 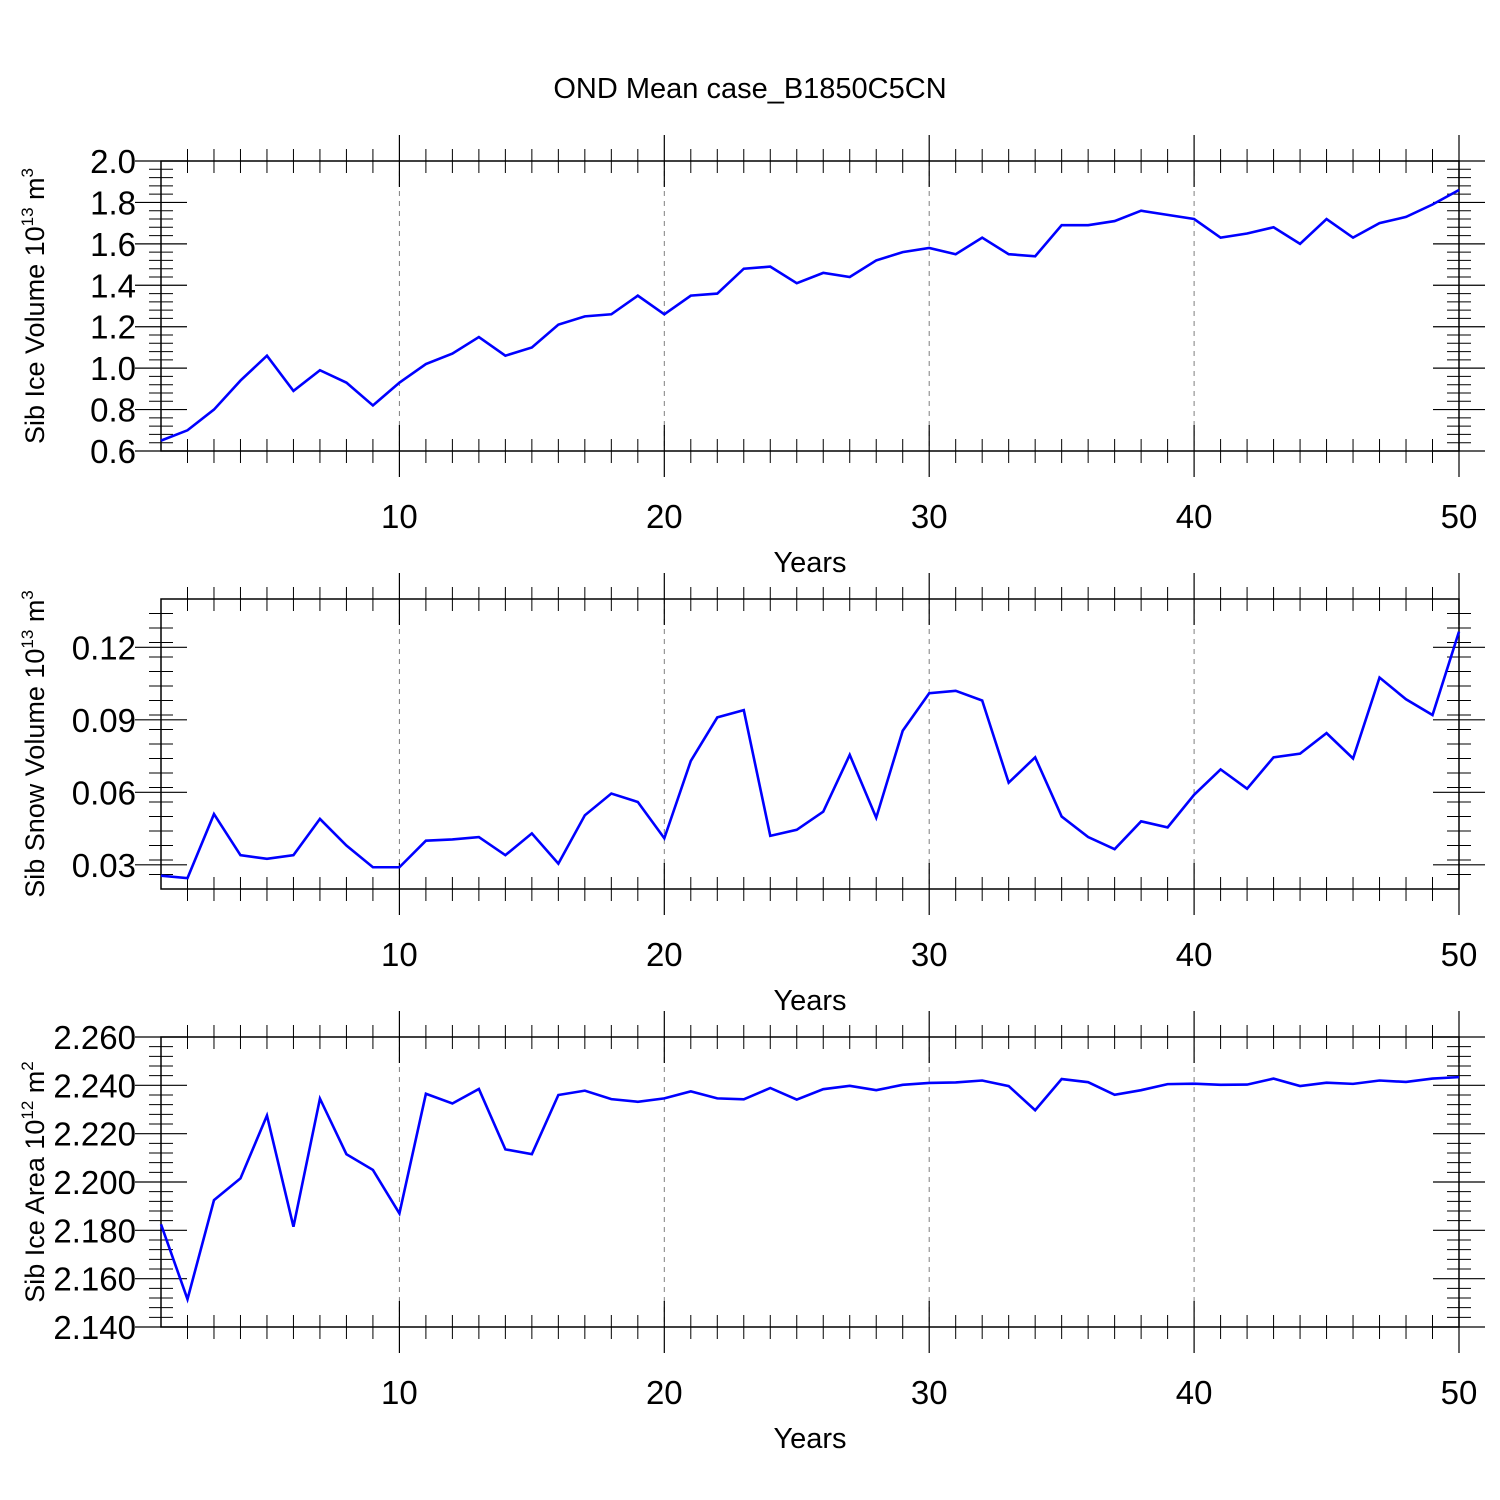 What do you see at coordinates (27, 1065) in the screenshot?
I see `y-axis-label-unit-exponent: 2` at bounding box center [27, 1065].